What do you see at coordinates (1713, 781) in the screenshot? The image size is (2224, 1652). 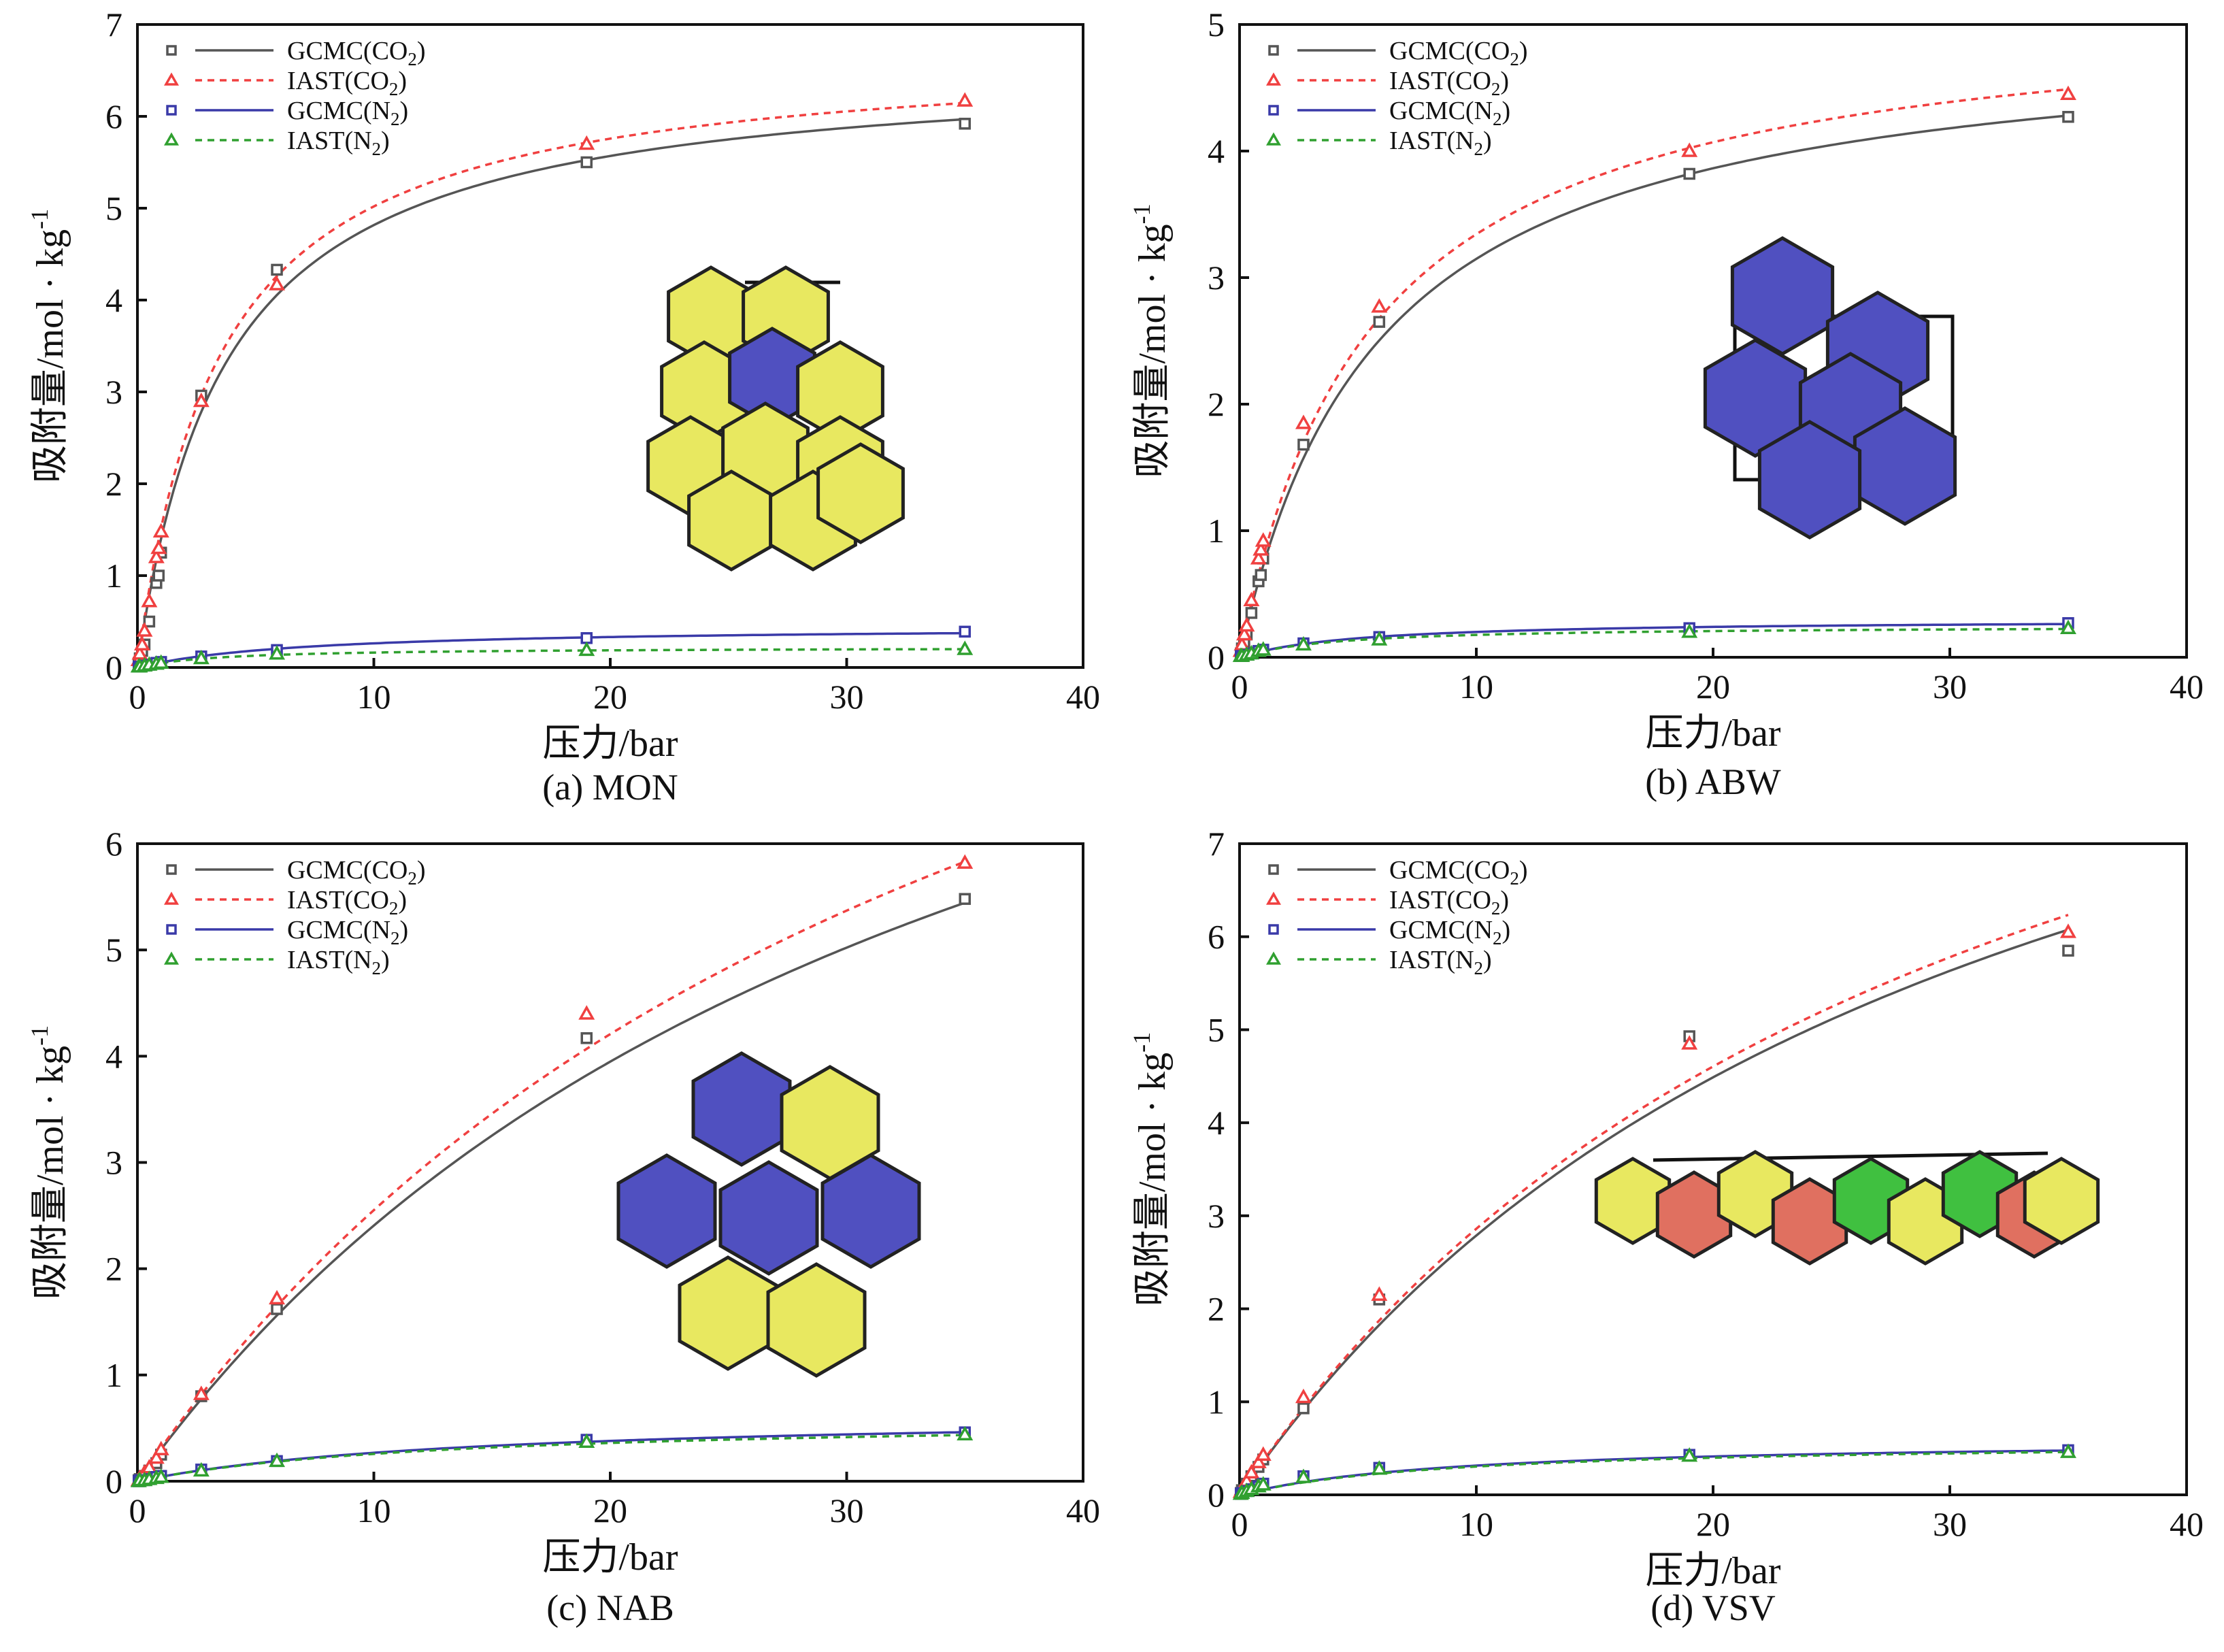 I see `panel-caption: (b) ABW` at bounding box center [1713, 781].